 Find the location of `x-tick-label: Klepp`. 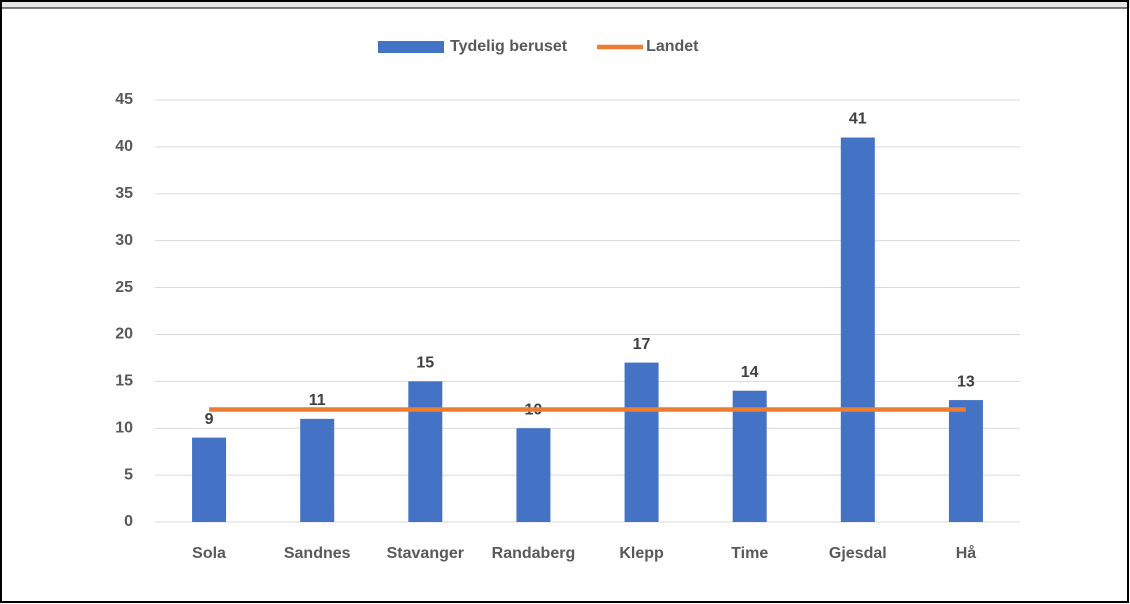

x-tick-label: Klepp is located at coordinates (641, 553).